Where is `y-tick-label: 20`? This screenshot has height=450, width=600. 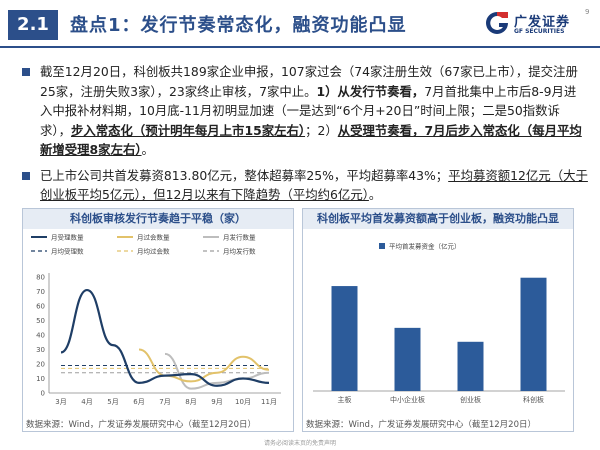
y-tick-label: 20 is located at coordinates (40, 365).